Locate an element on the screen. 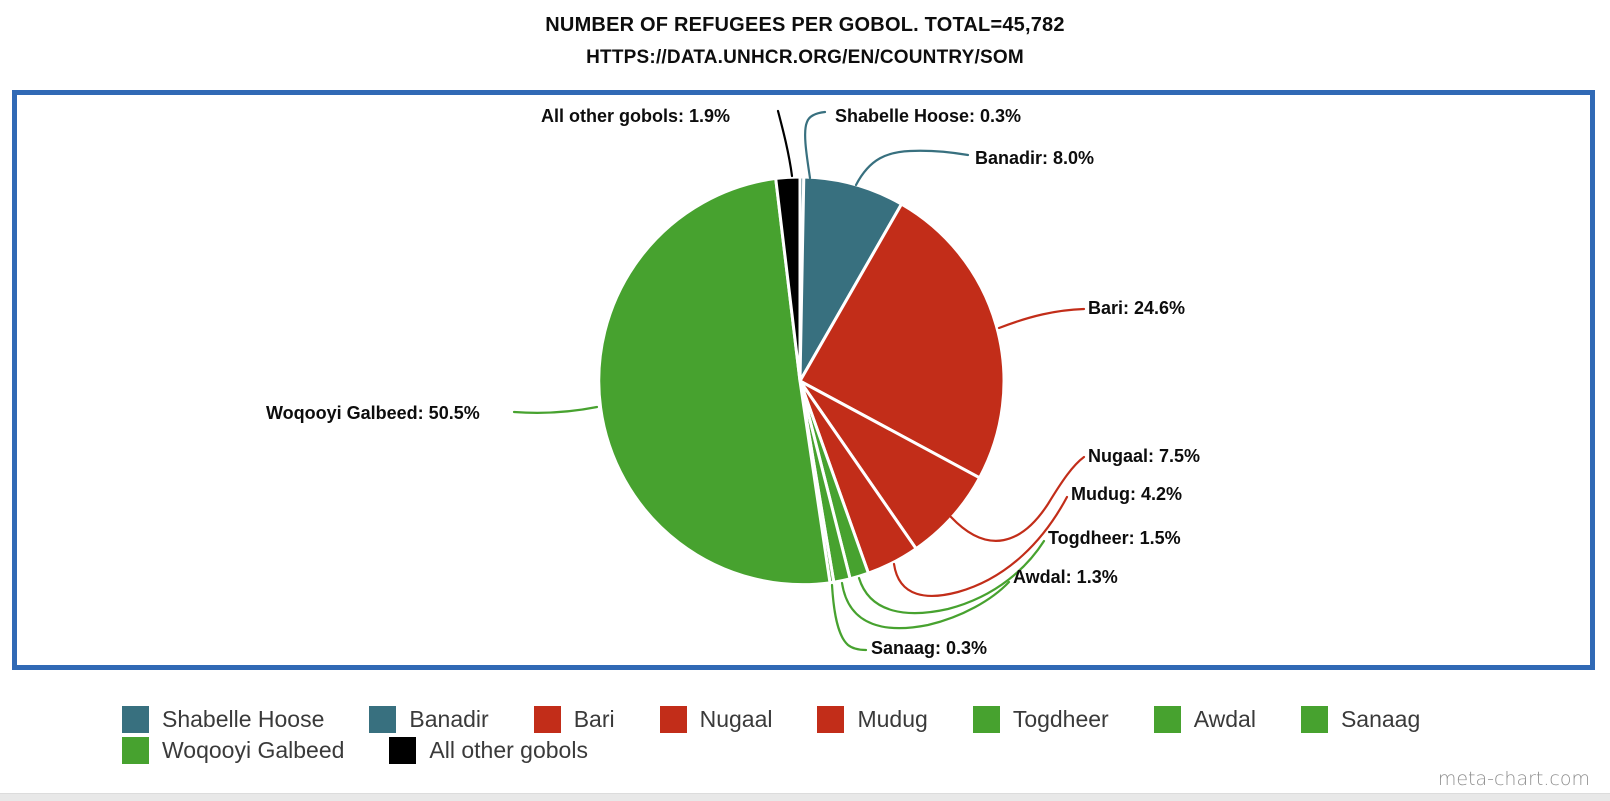  slice-label-woqooyi-galbeed: Woqooyi Galbeed: 50.5% is located at coordinates (373, 413).